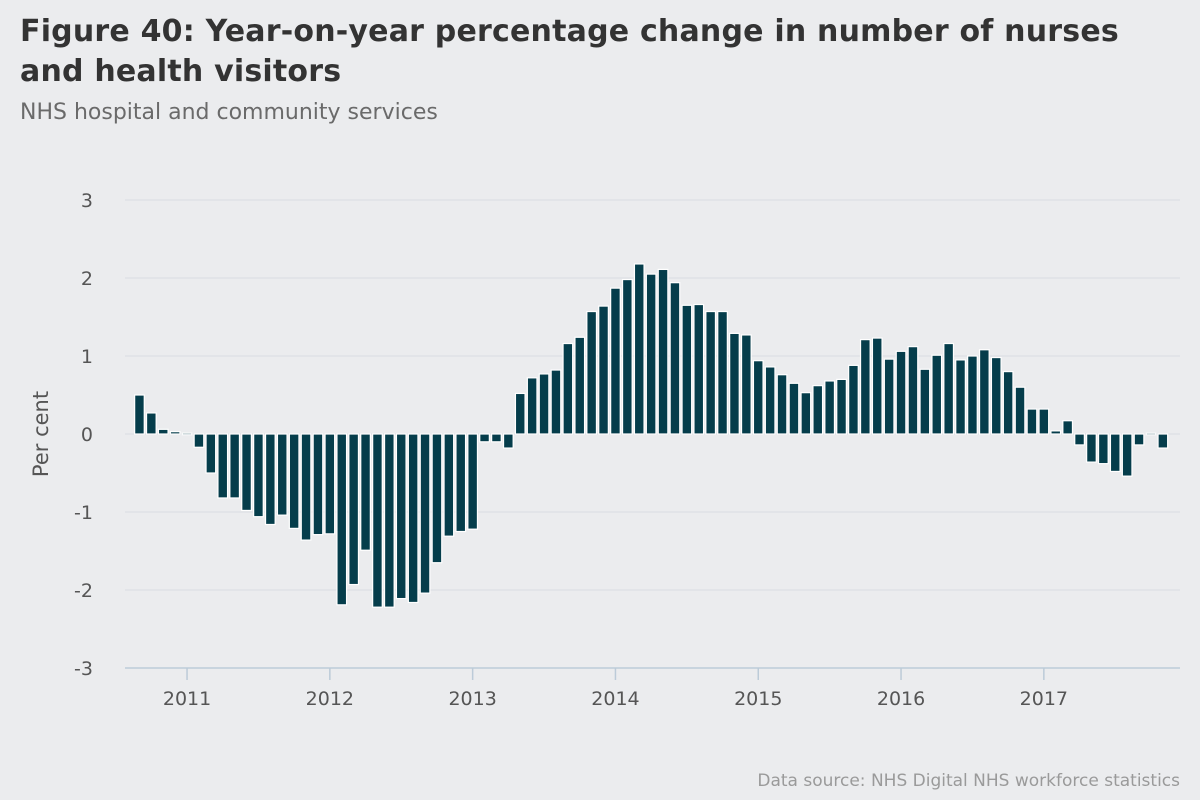 This screenshot has width=1200, height=800. I want to click on x-tick-label: 2017, so click(1044, 699).